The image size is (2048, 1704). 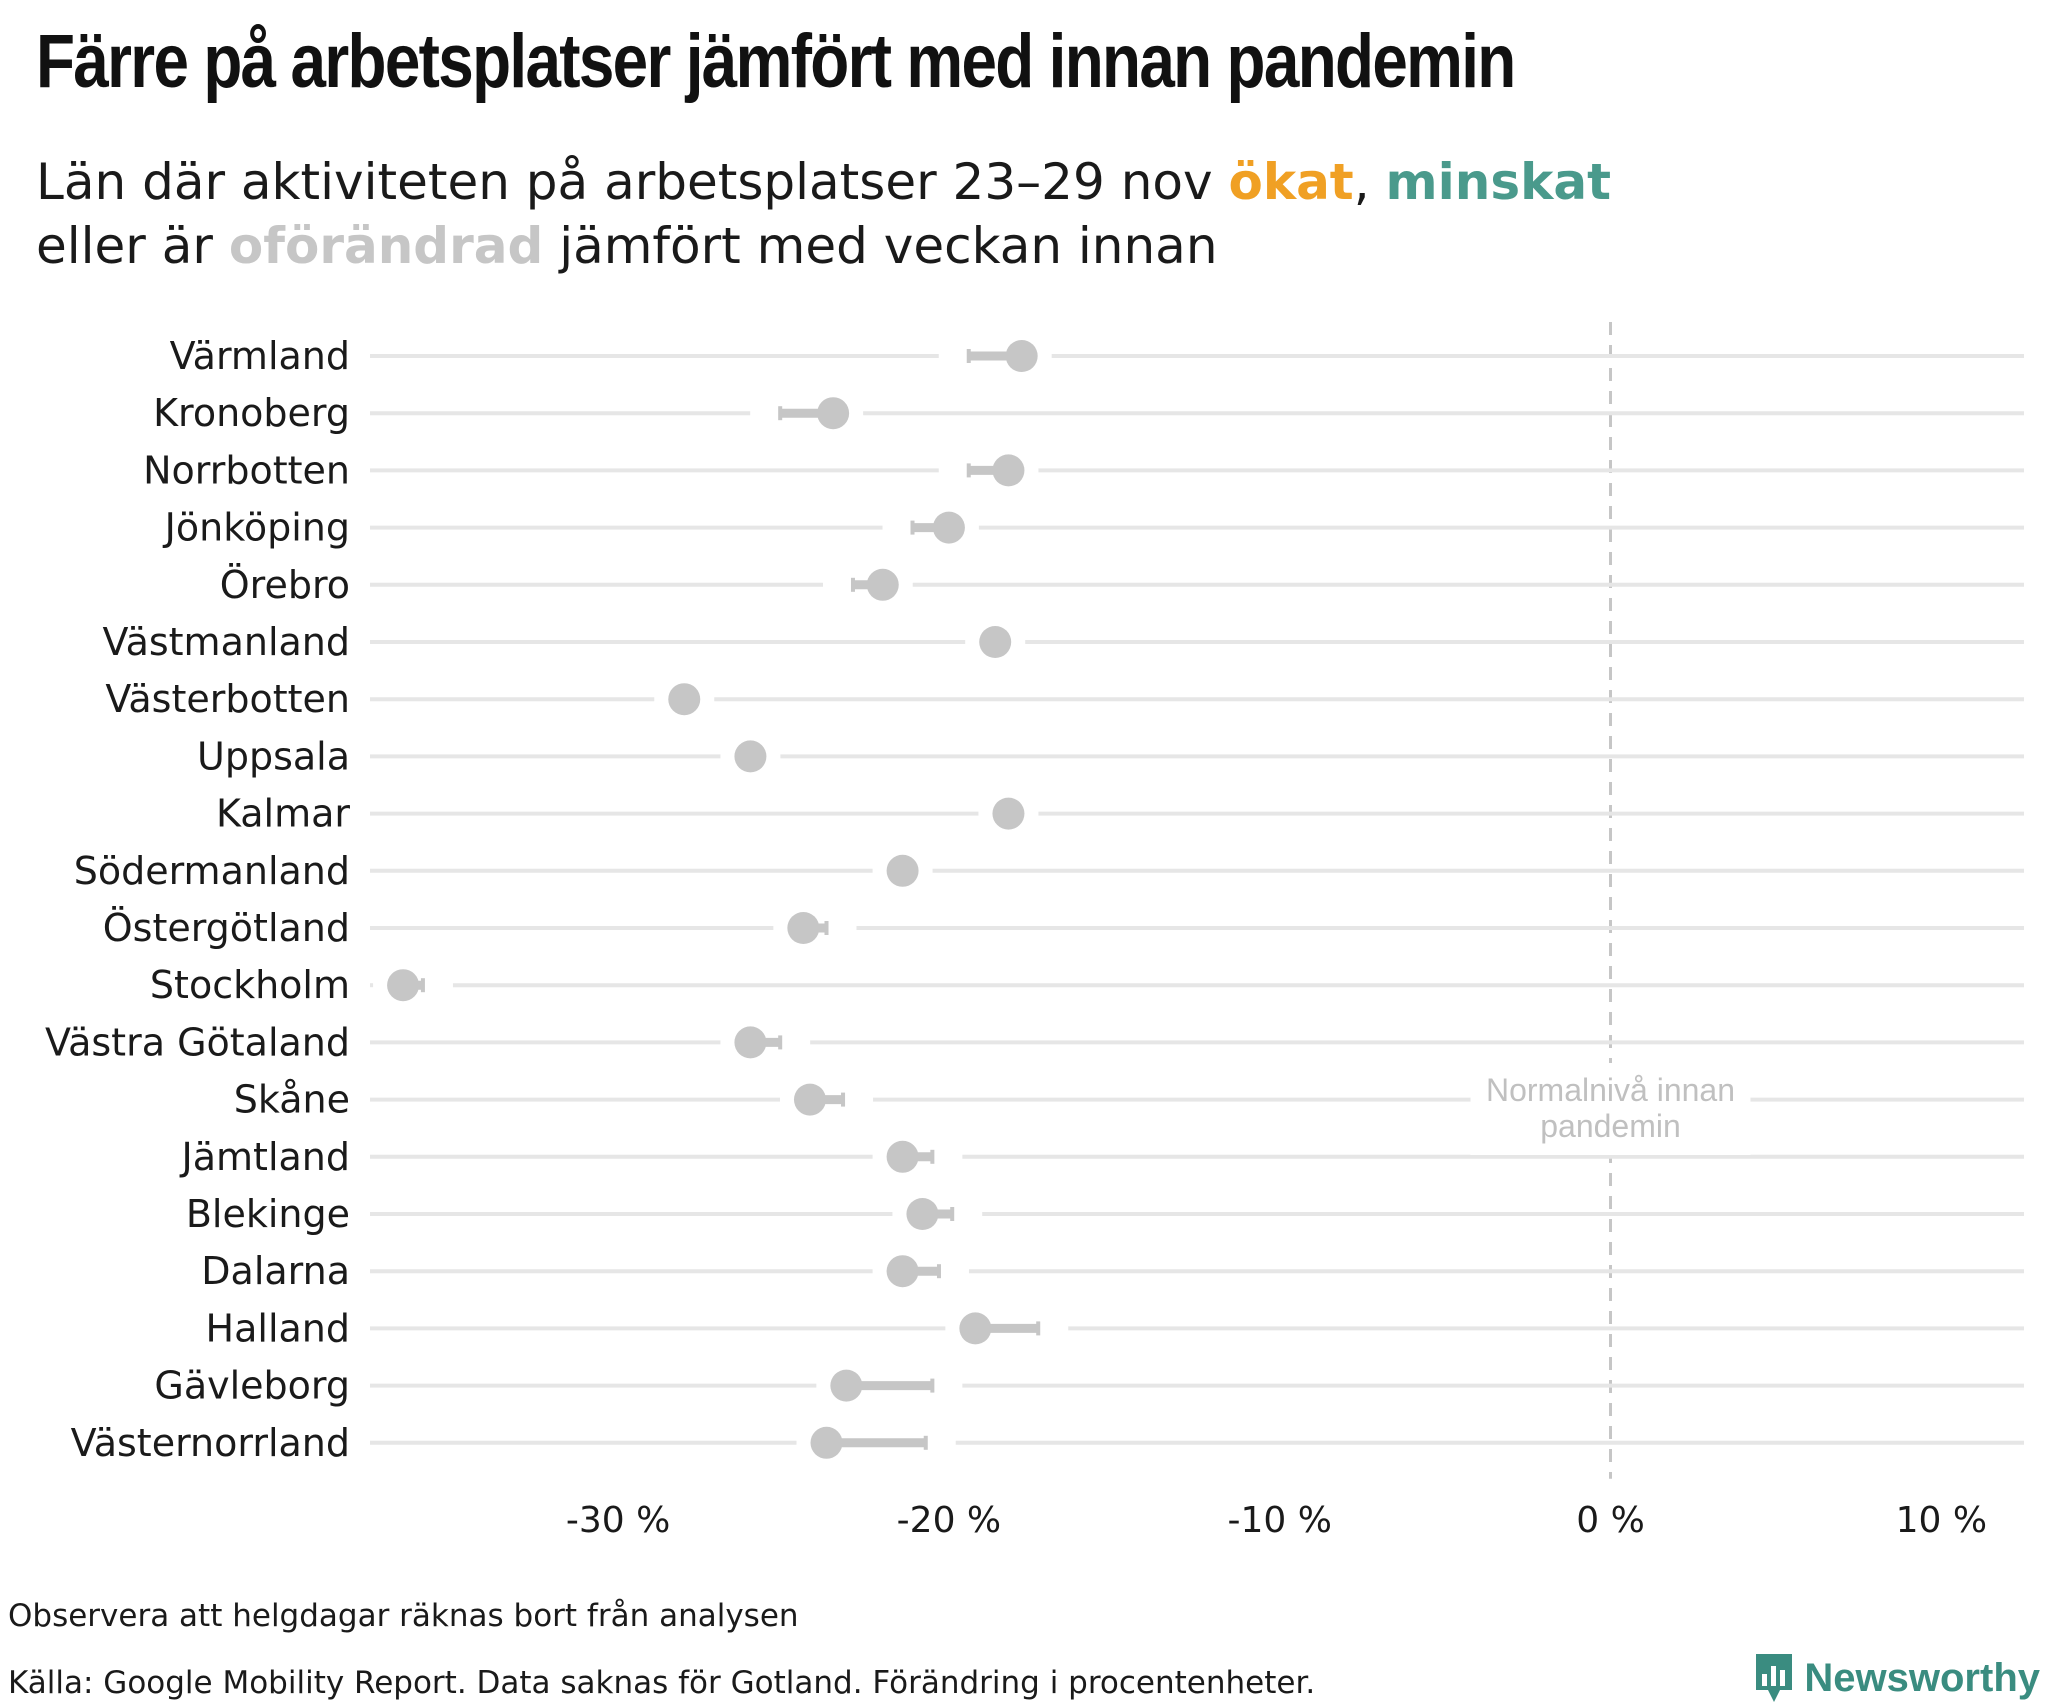 What do you see at coordinates (226, 928) in the screenshot?
I see `region-label: Östergötland` at bounding box center [226, 928].